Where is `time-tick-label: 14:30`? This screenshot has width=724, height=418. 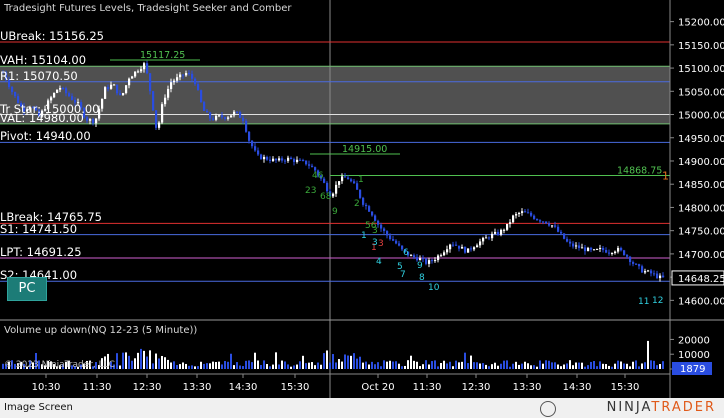
time-tick-label: 14:30 is located at coordinates (243, 387).